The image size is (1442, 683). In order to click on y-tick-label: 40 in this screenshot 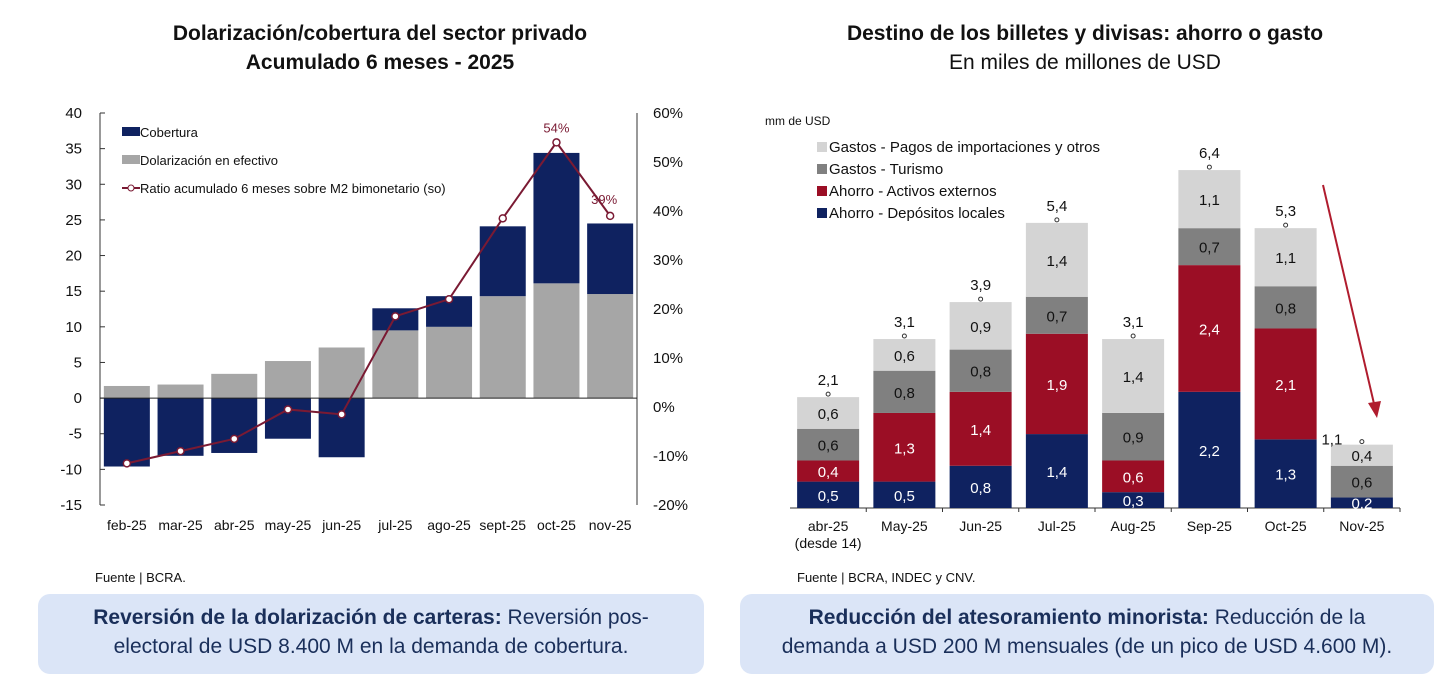, I will do `click(73, 113)`.